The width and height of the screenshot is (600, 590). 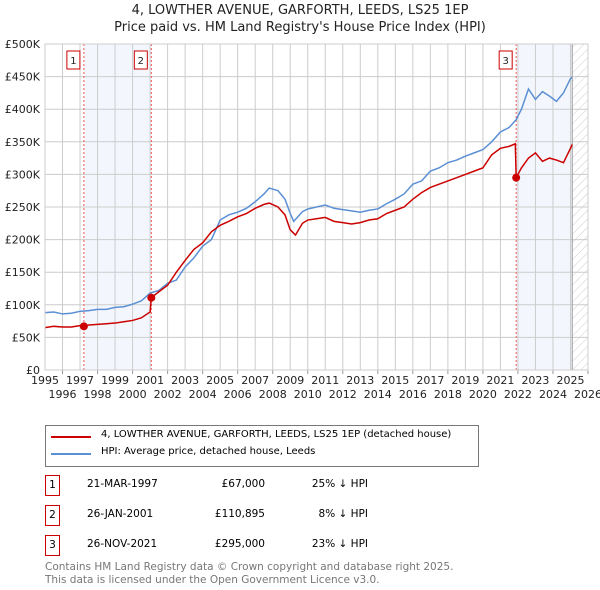 What do you see at coordinates (239, 544) in the screenshot?
I see `sale-price: £295,000` at bounding box center [239, 544].